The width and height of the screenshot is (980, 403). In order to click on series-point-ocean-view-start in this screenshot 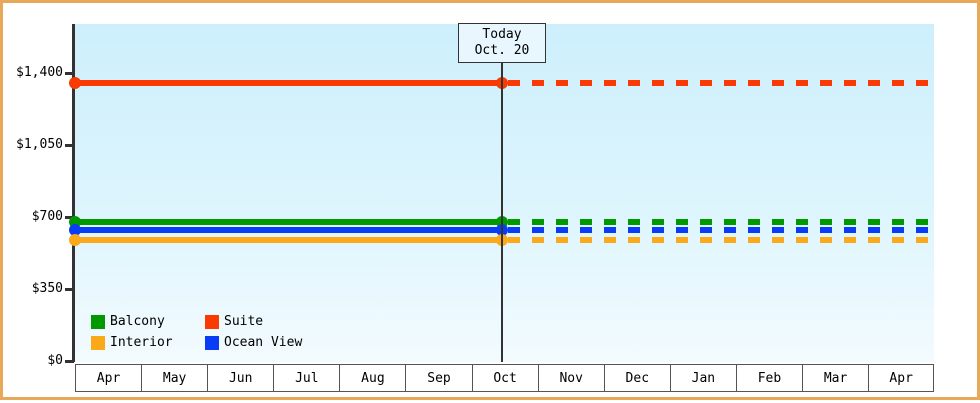, I will do `click(75, 230)`.